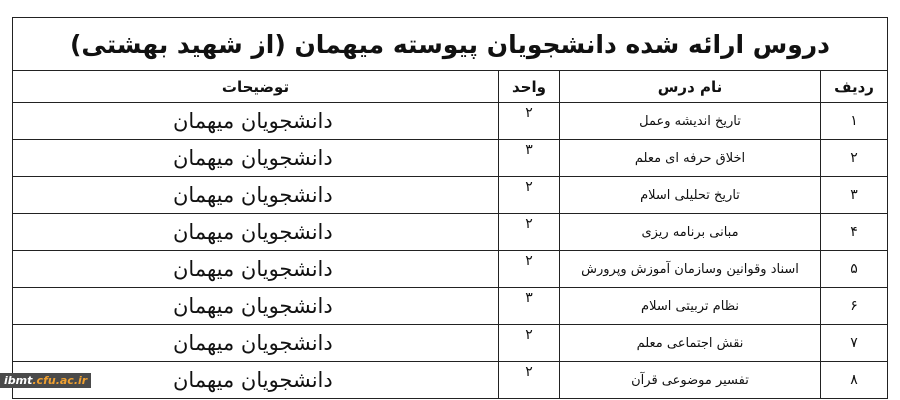 The width and height of the screenshot is (900, 400). What do you see at coordinates (690, 380) in the screenshot?
I see `course-name: تفسیر موضوعی قرآن` at bounding box center [690, 380].